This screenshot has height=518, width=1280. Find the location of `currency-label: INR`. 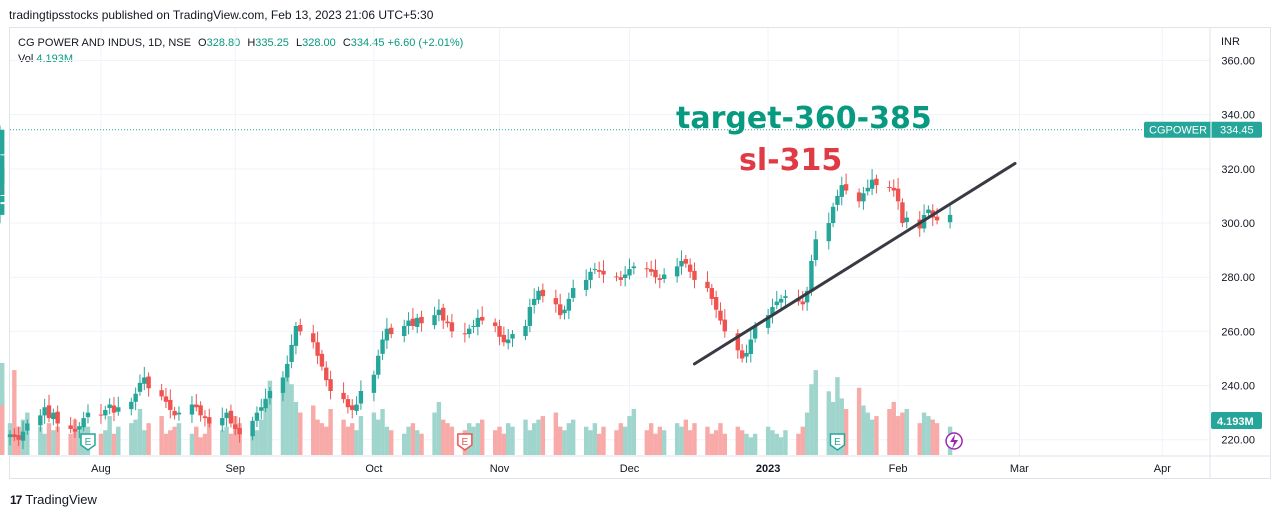

currency-label: INR is located at coordinates (1230, 42).